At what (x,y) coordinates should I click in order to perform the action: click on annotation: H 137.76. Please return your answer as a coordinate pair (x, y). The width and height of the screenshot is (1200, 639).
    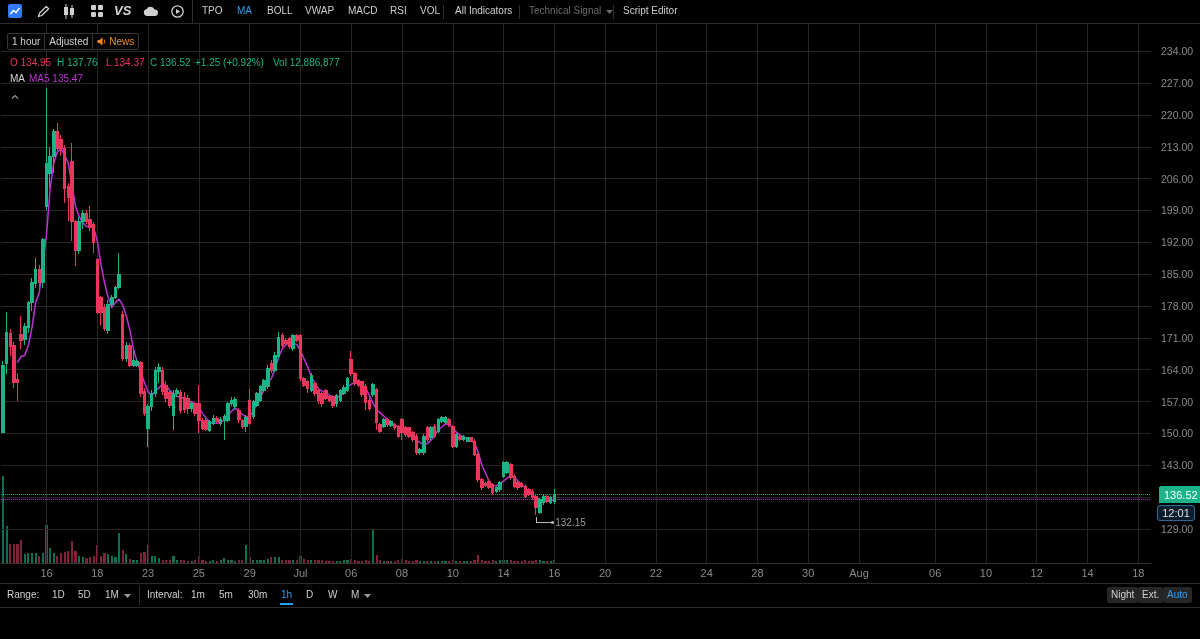
    Looking at the image, I should click on (77, 63).